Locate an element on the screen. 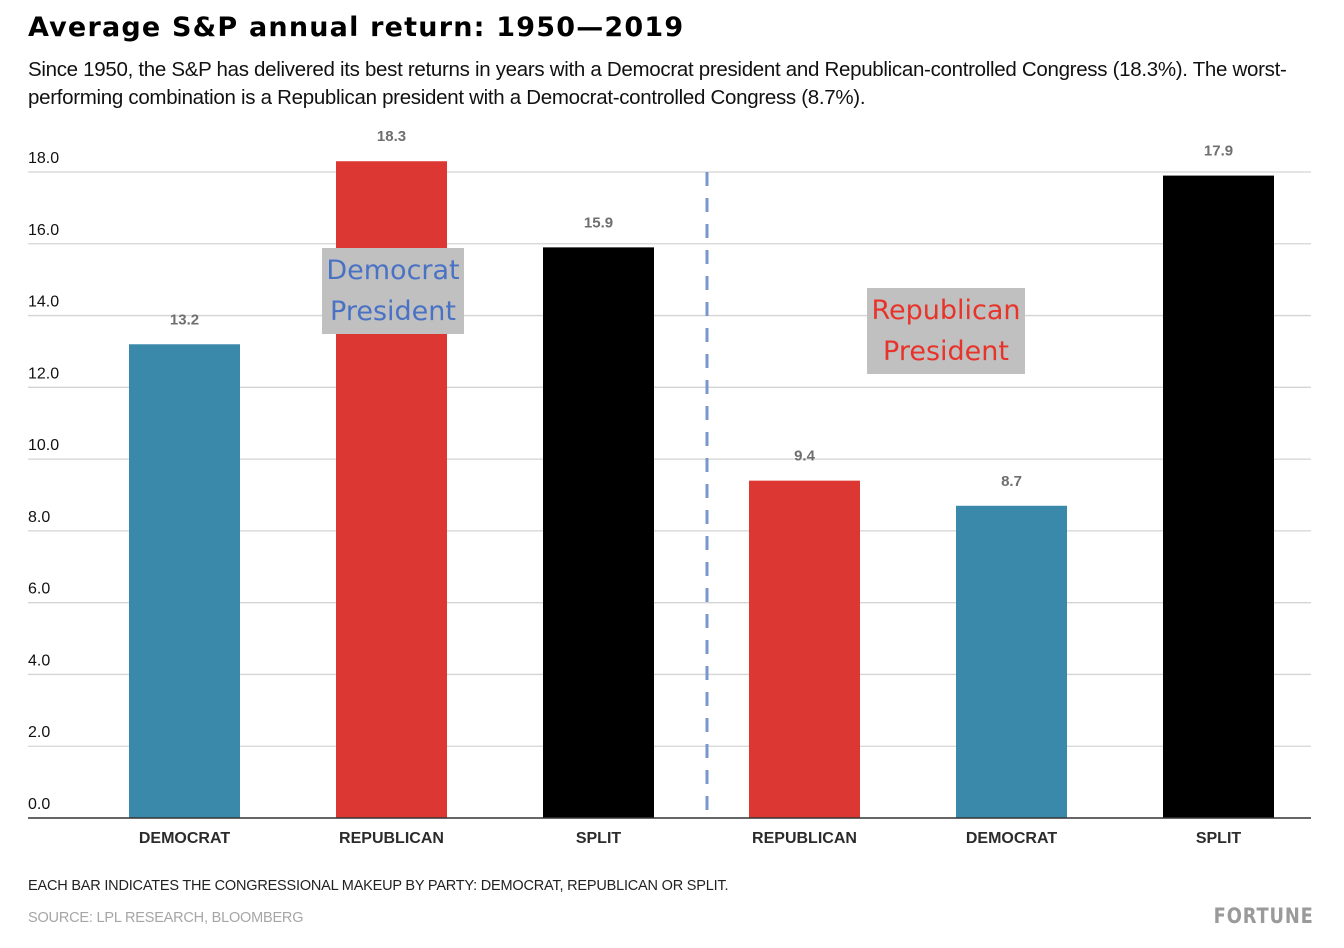 The height and width of the screenshot is (948, 1344). chart-title: Average S&P annual return: 1950—2019 is located at coordinates (356, 27).